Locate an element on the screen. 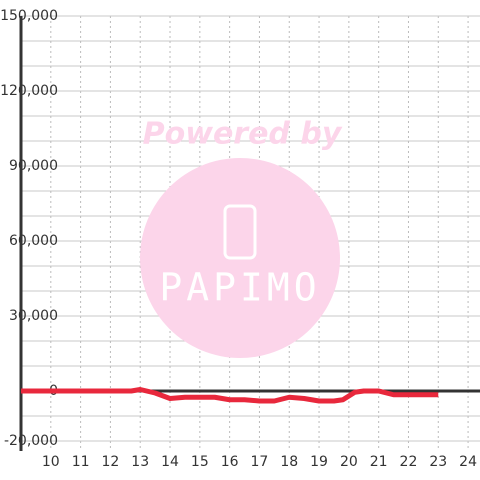 The height and width of the screenshot is (480, 480). x-tick-label: 16 is located at coordinates (230, 462).